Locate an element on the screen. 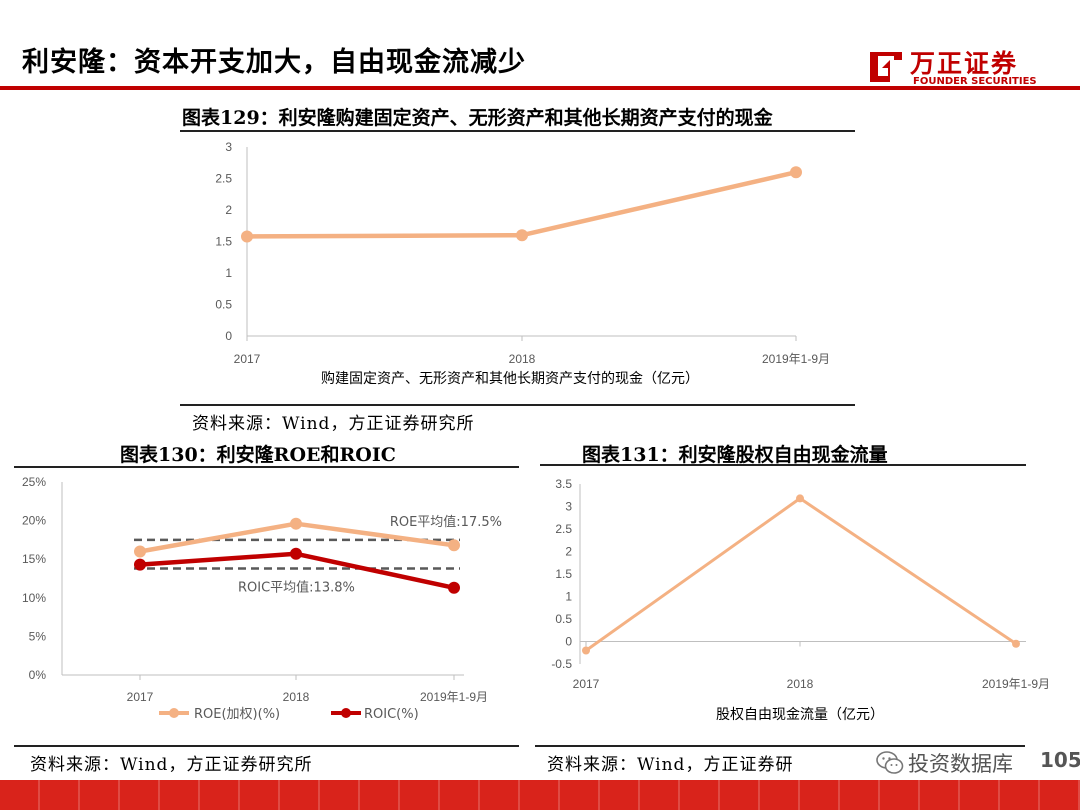 The image size is (1080, 810). y-tick-label: 25% is located at coordinates (34, 482).